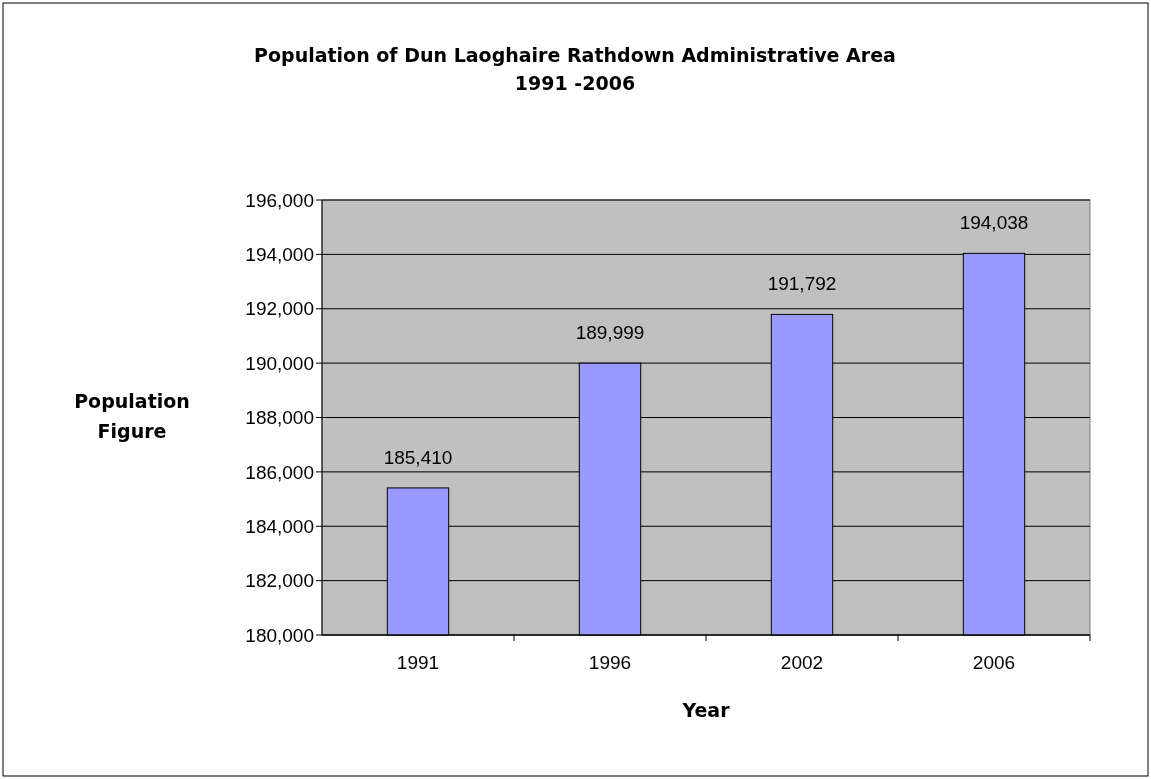 The height and width of the screenshot is (779, 1151). Describe the element at coordinates (418, 457) in the screenshot. I see `data-label: 185,410` at that location.